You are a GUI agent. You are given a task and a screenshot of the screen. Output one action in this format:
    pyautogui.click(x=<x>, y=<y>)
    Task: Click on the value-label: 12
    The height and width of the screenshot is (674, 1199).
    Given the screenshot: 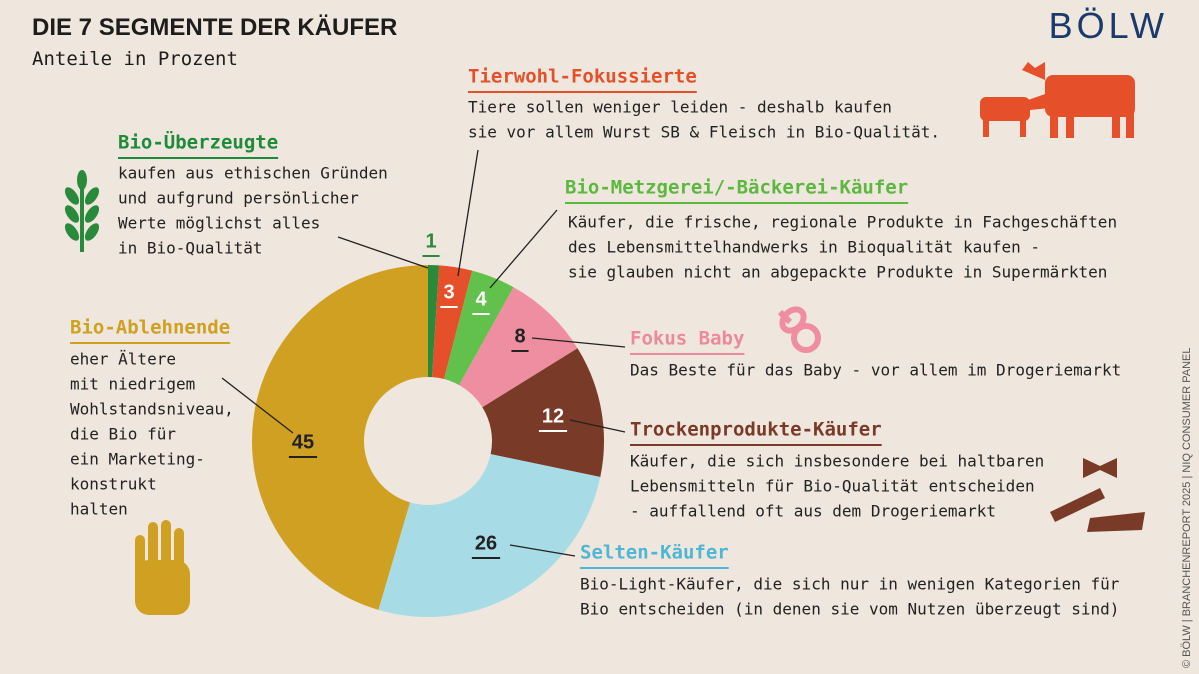 What is the action you would take?
    pyautogui.click(x=553, y=416)
    